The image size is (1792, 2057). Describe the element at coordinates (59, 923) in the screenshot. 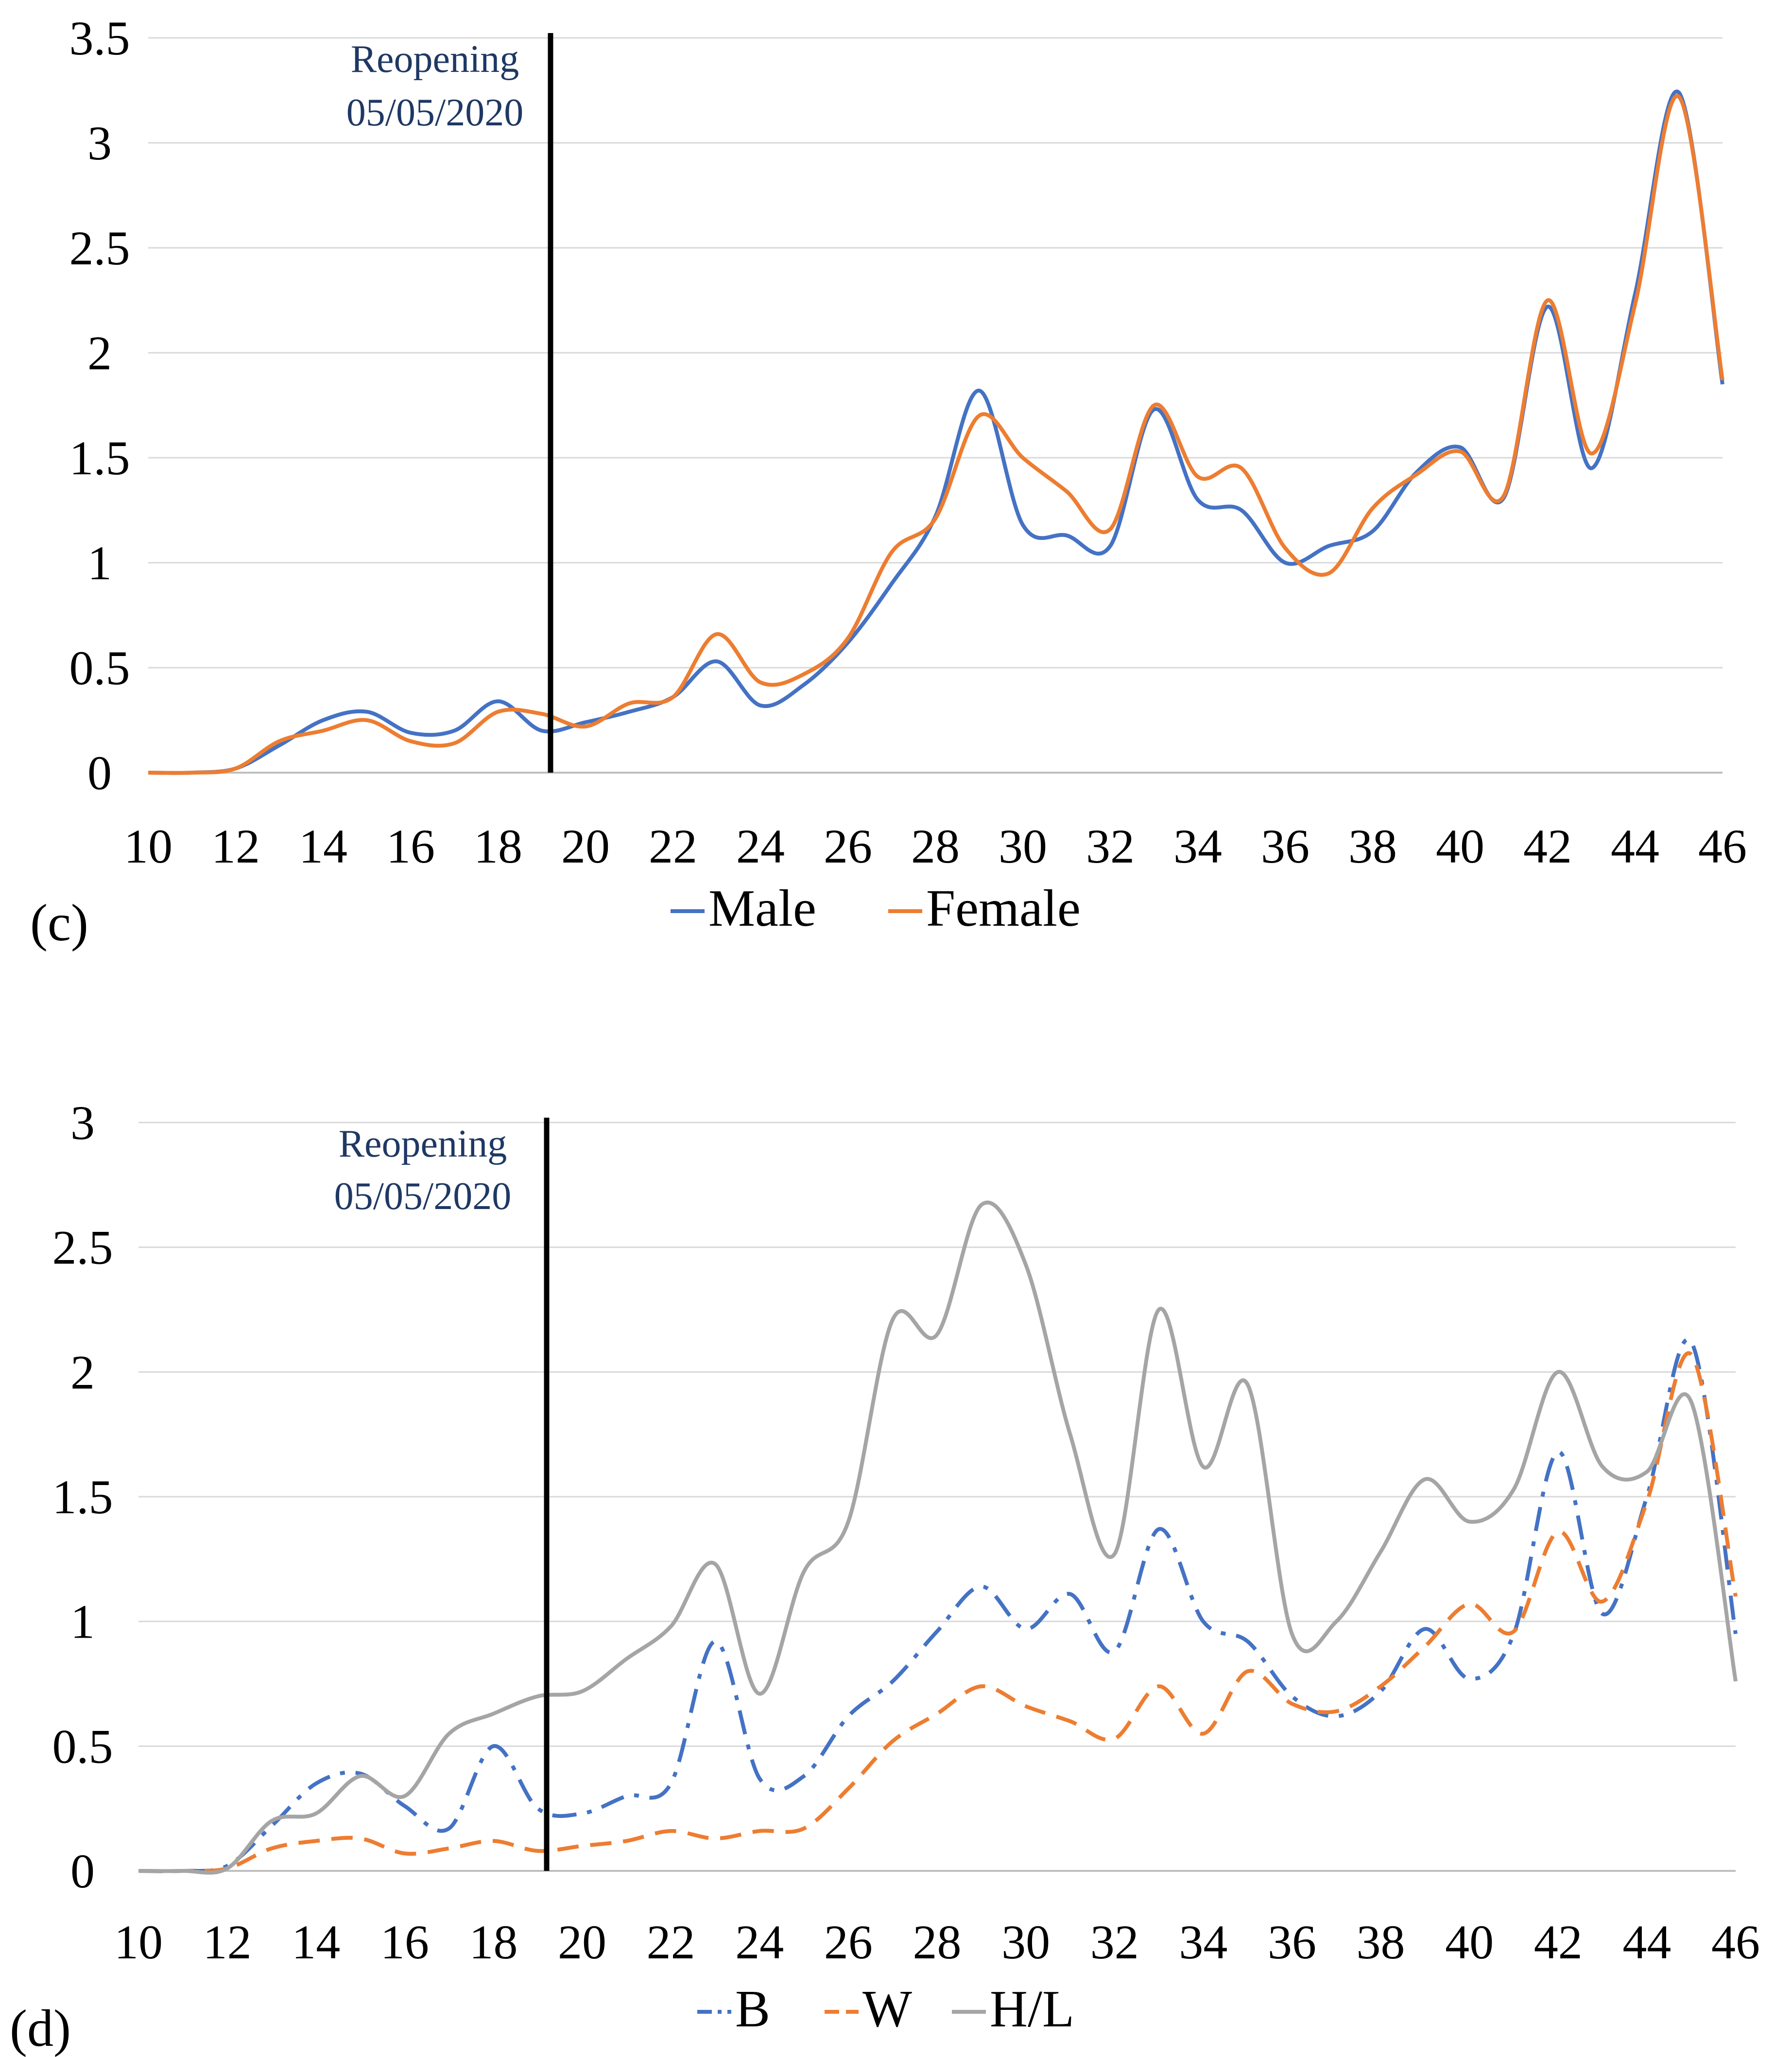

I see `panel-label: (c)` at that location.